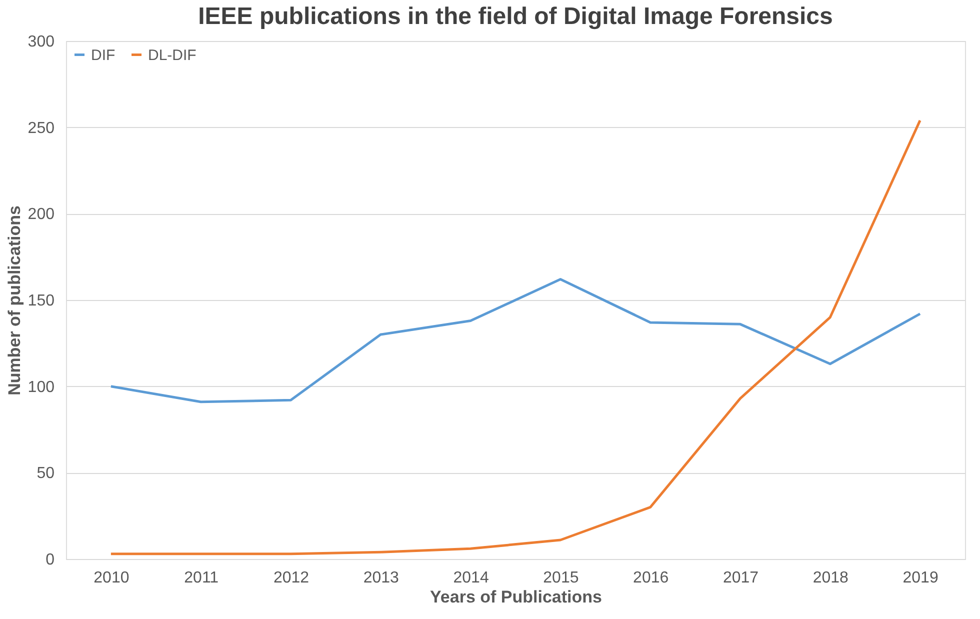 The height and width of the screenshot is (619, 980). What do you see at coordinates (41, 215) in the screenshot?
I see `y-tick-label: 200` at bounding box center [41, 215].